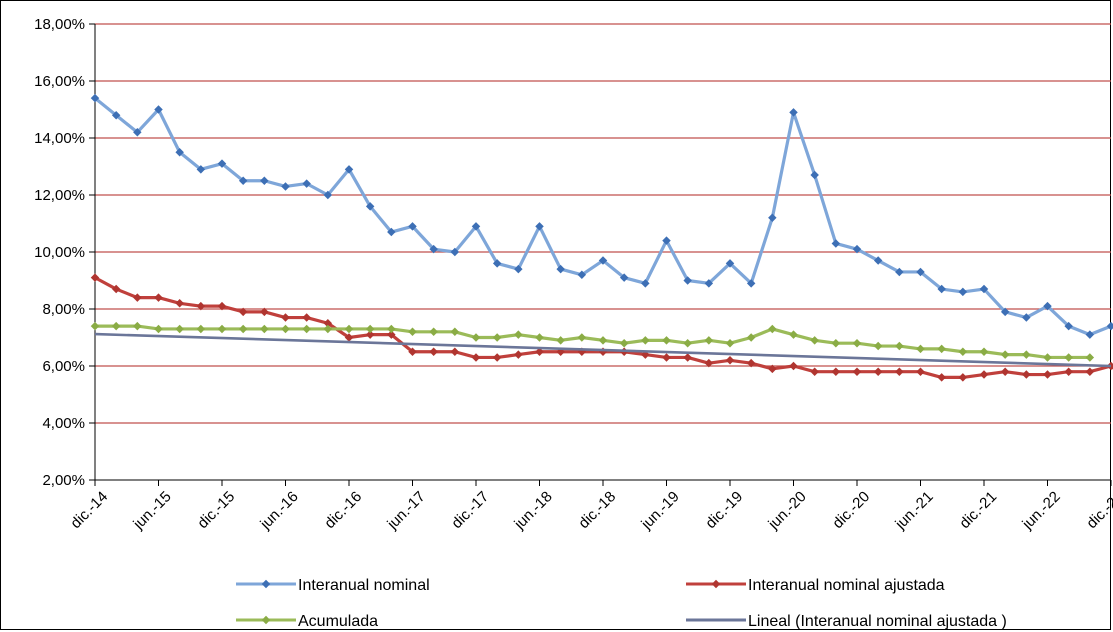 The height and width of the screenshot is (632, 1113). I want to click on y-tick-label: 12,00%, so click(59, 195).